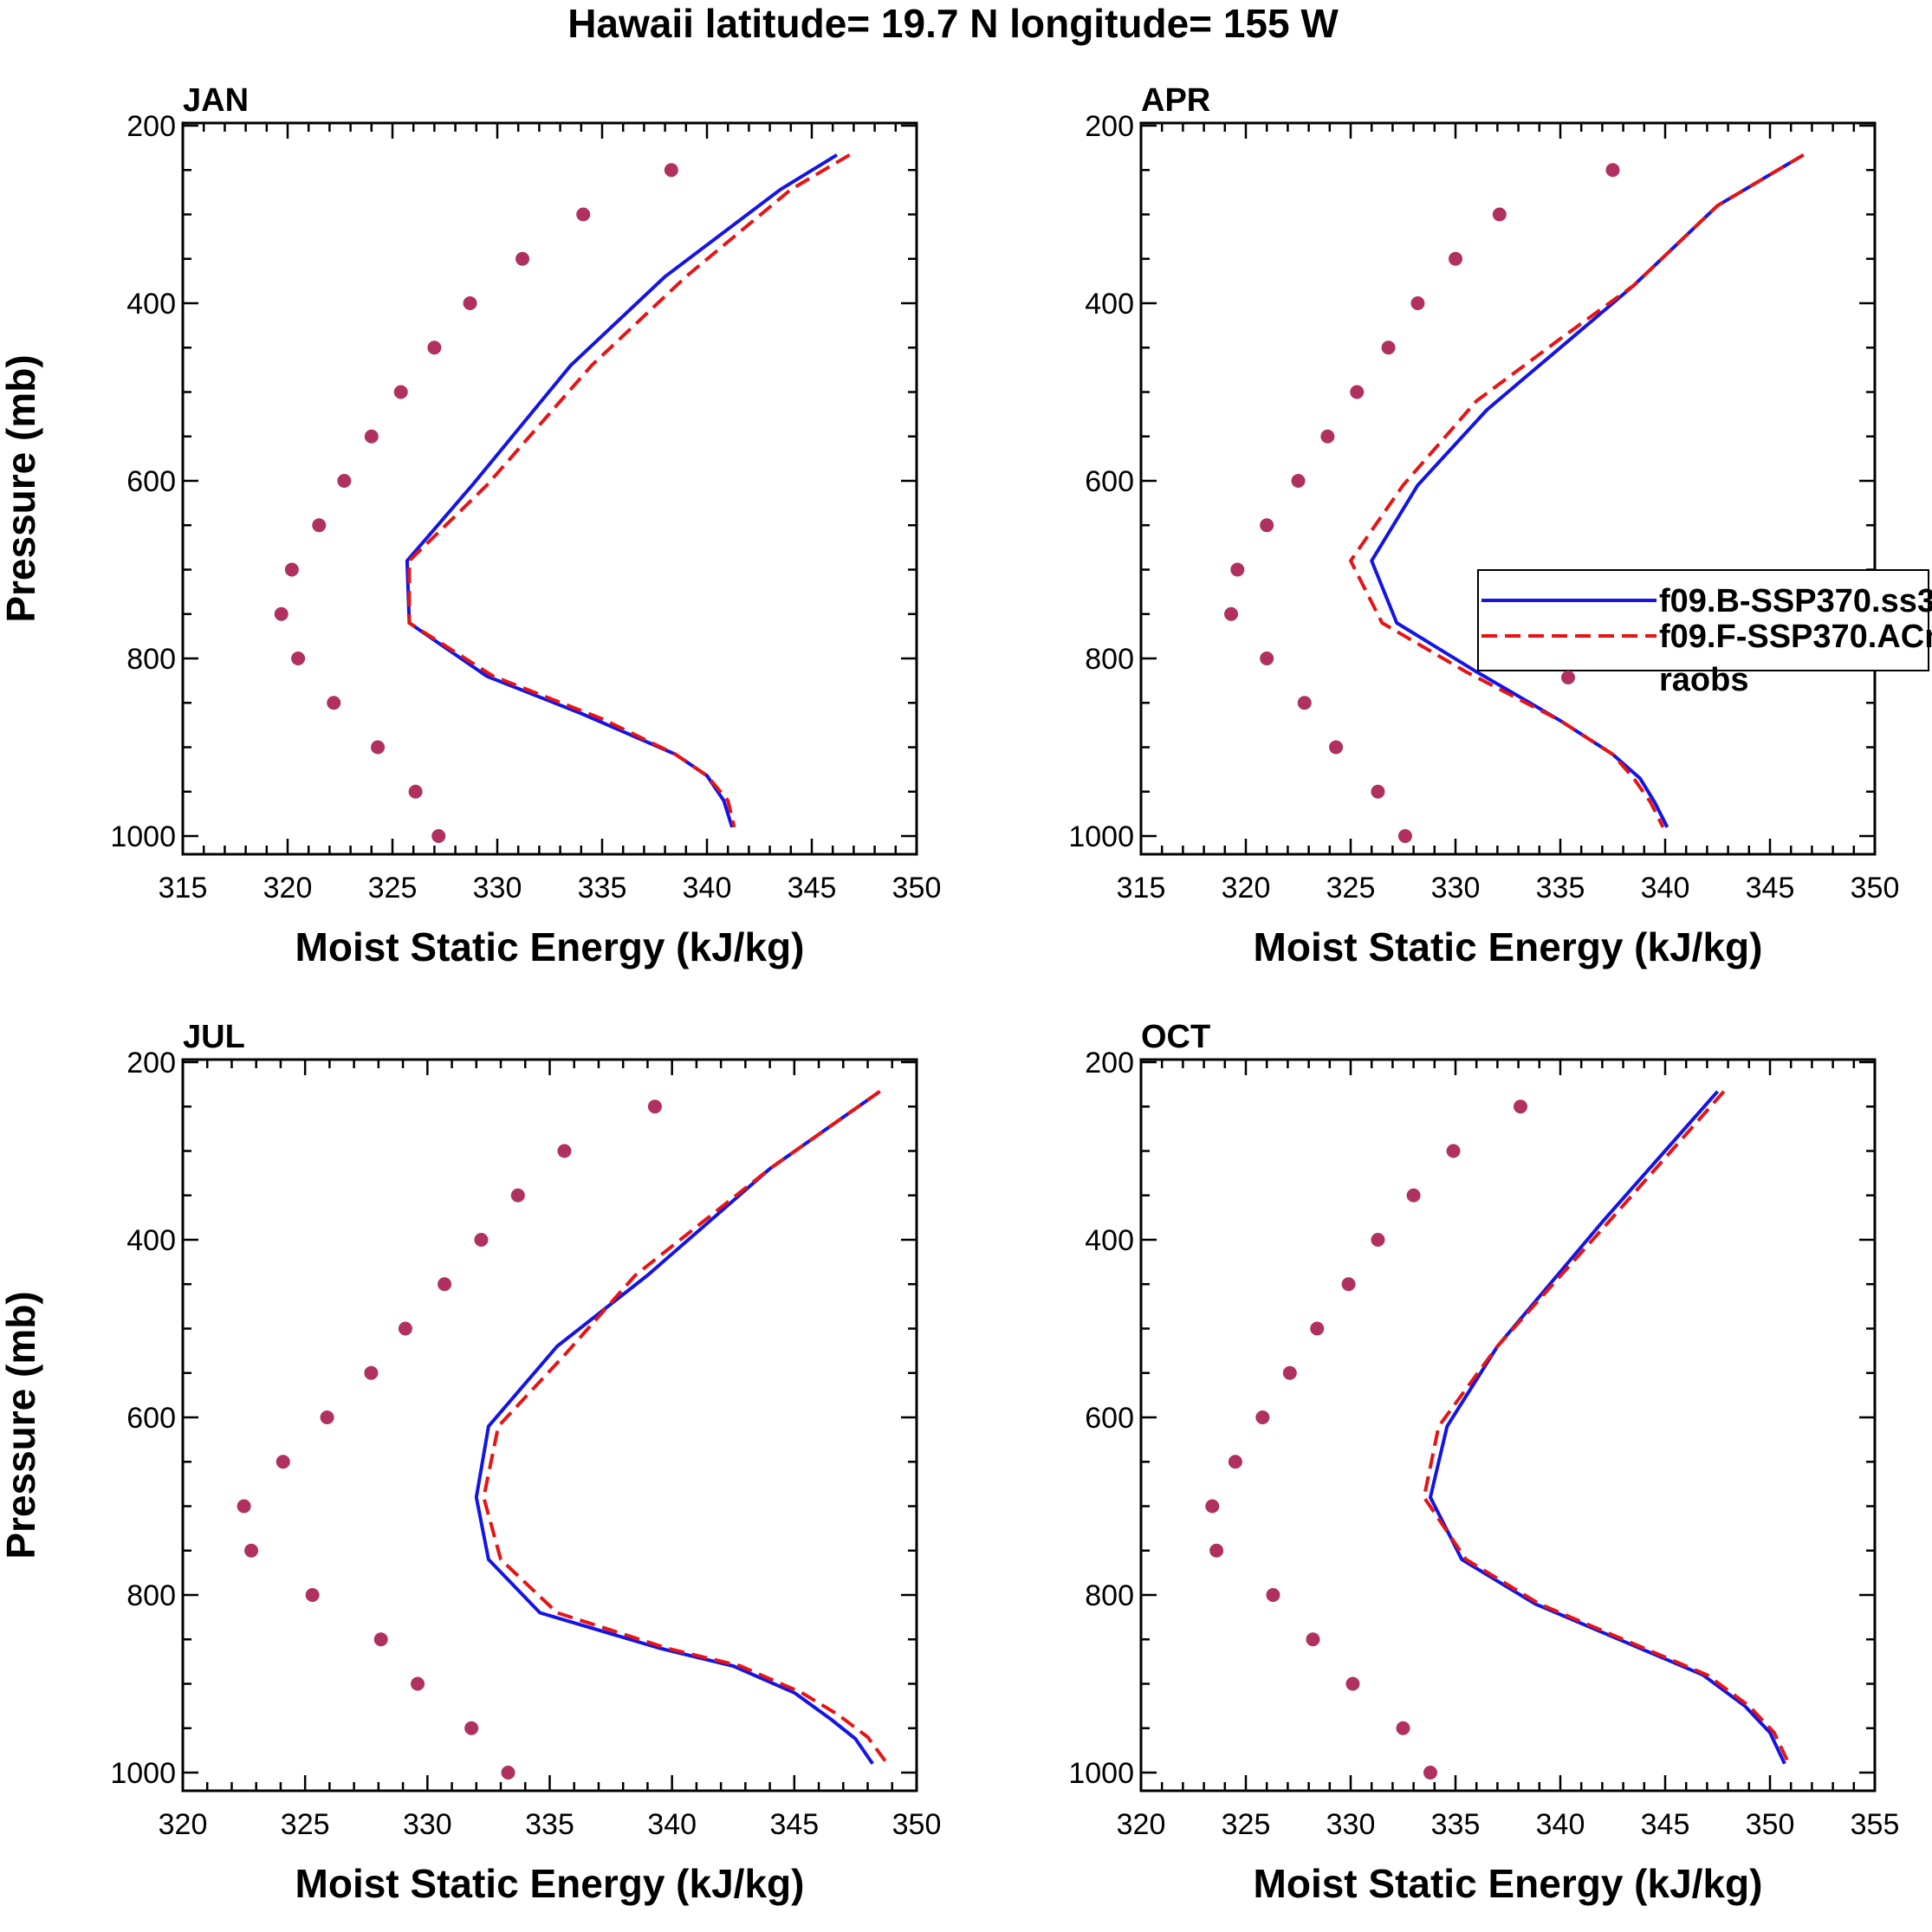 The image size is (1932, 1932). I want to click on legend-box, so click(1703, 620).